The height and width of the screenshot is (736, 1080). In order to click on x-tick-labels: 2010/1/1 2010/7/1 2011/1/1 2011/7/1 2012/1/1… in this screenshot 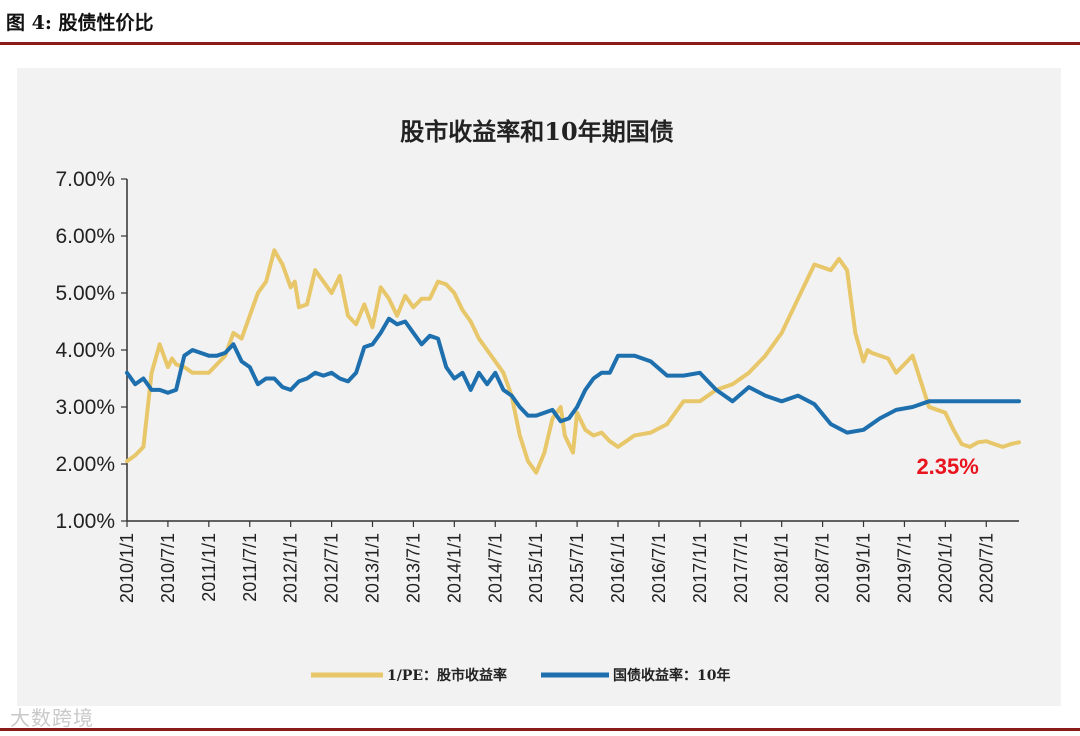, I will do `click(556, 568)`.